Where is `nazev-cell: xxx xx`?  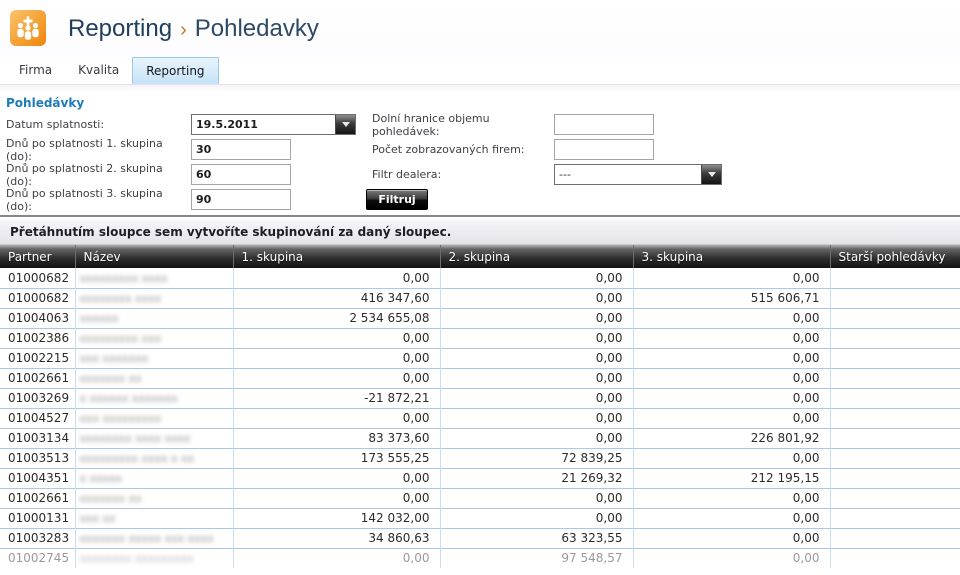 nazev-cell: xxx xx is located at coordinates (154, 517).